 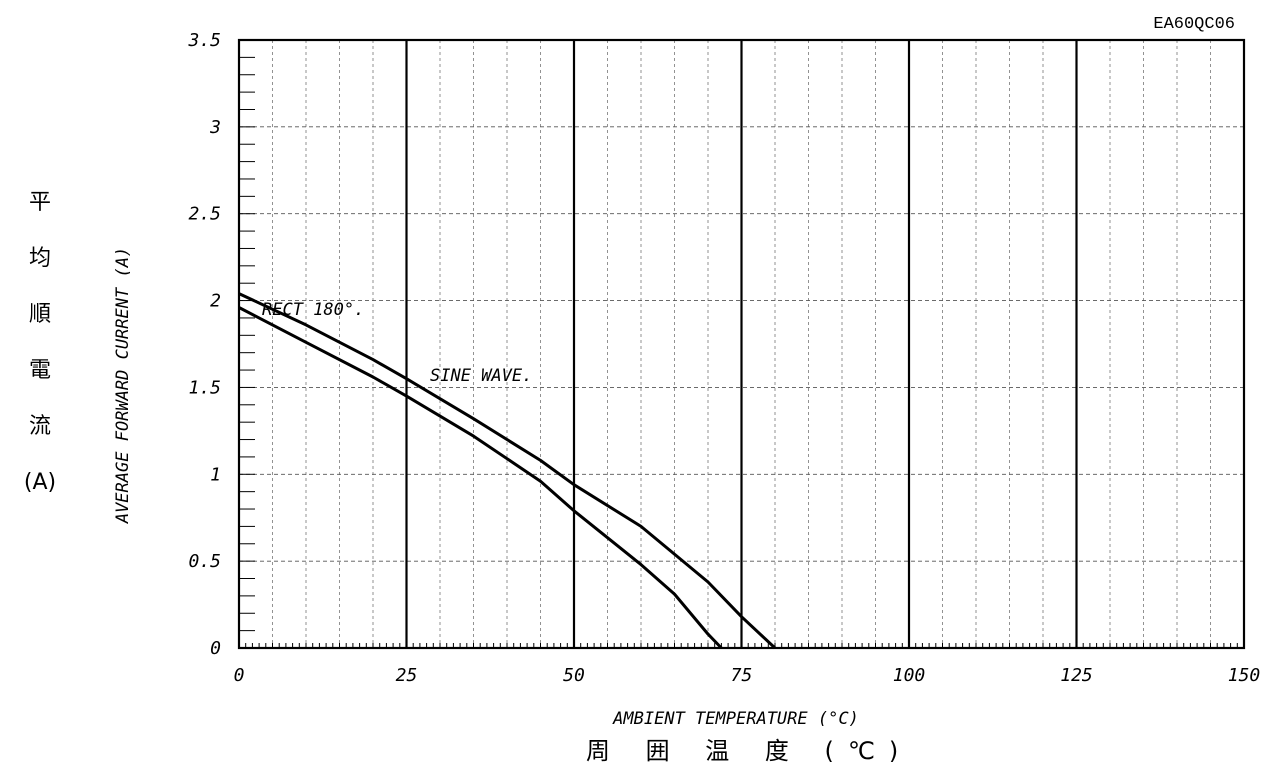 I want to click on y-axis-jp-char: 均, so click(x=39, y=258).